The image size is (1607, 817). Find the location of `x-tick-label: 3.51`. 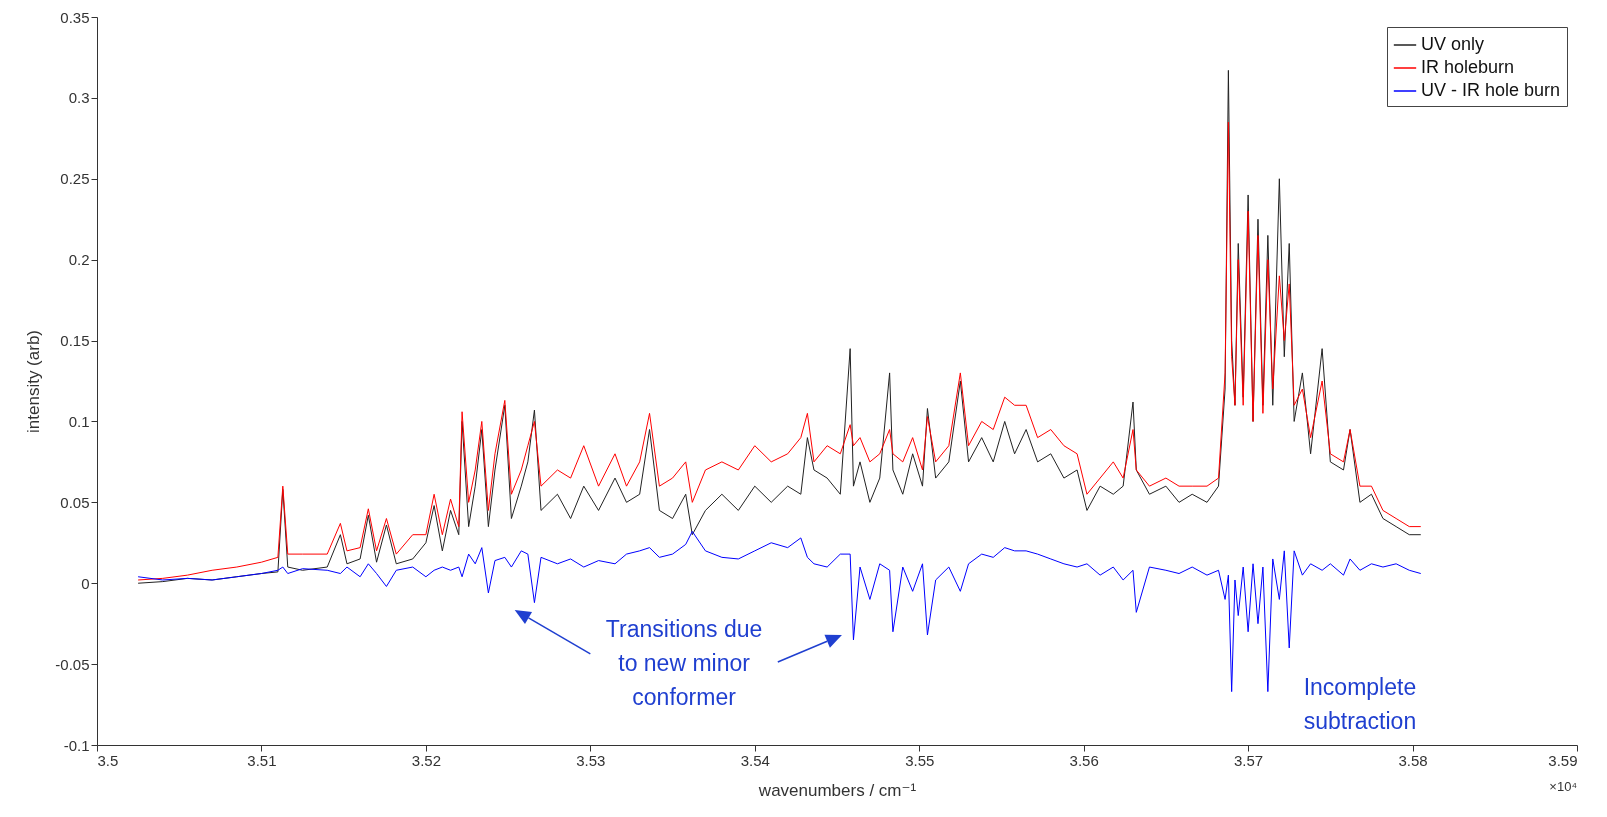

x-tick-label: 3.51 is located at coordinates (262, 760).